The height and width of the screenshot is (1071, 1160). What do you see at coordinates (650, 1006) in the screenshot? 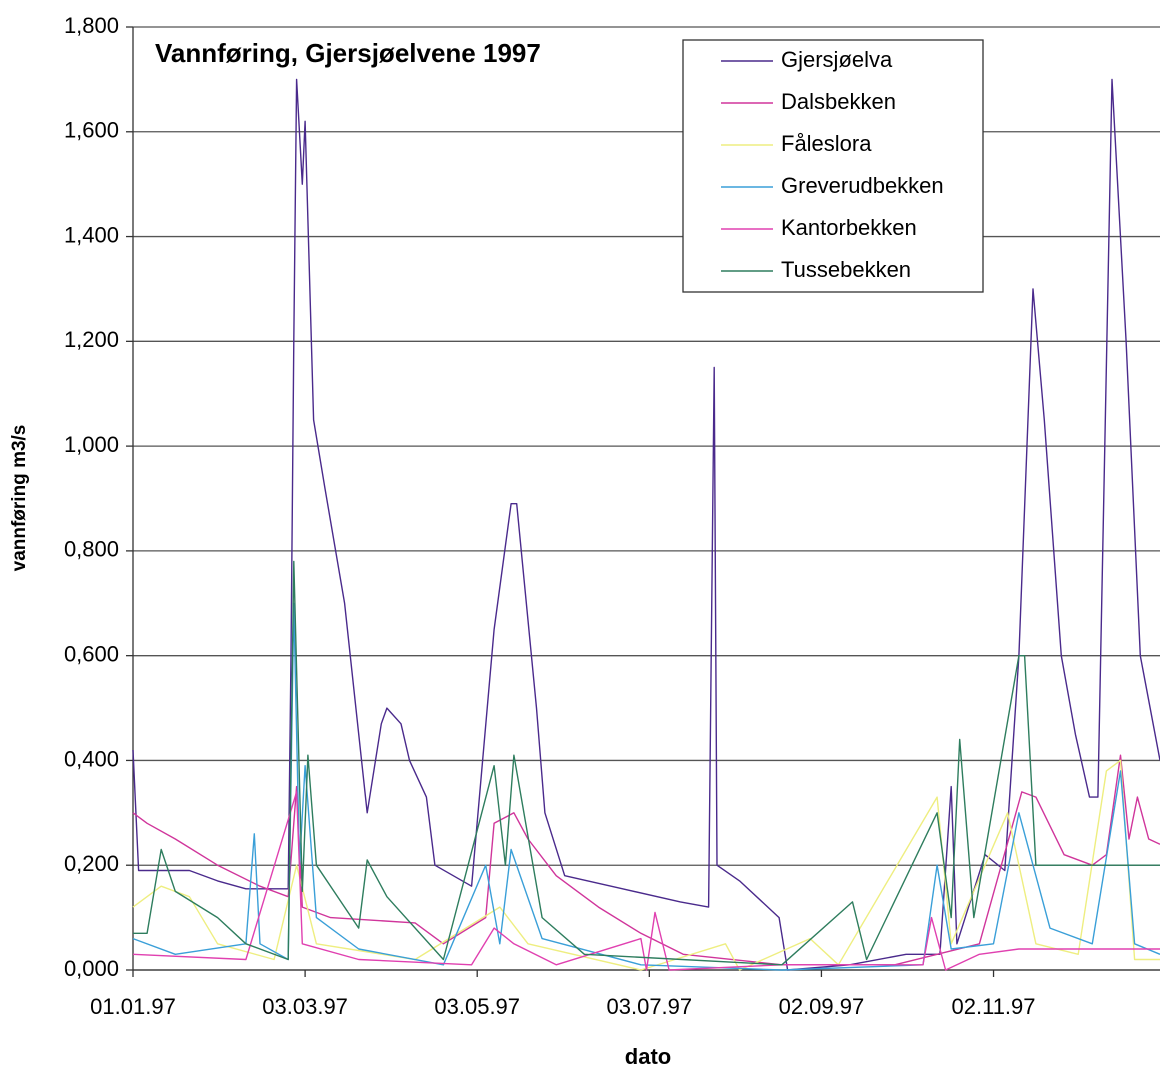
I see `x-tick-label: 03.07.97` at bounding box center [650, 1006].